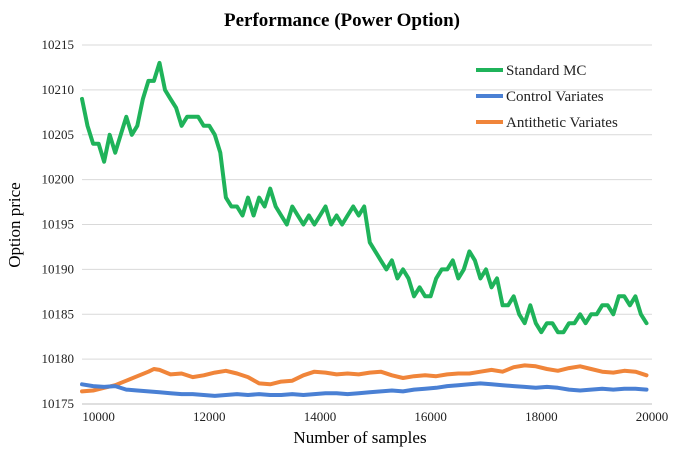 The image size is (685, 453). I want to click on y-tick-label: 10195, so click(58, 224).